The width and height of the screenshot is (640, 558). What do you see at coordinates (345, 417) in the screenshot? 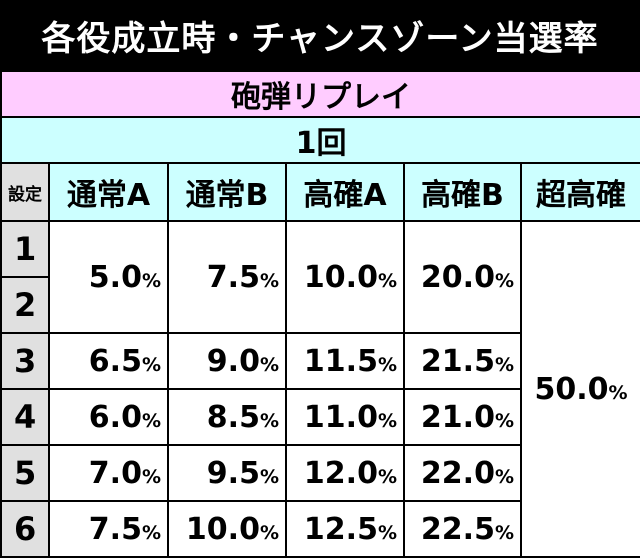
I see `cell-high-a-s4: 11.0%` at bounding box center [345, 417].